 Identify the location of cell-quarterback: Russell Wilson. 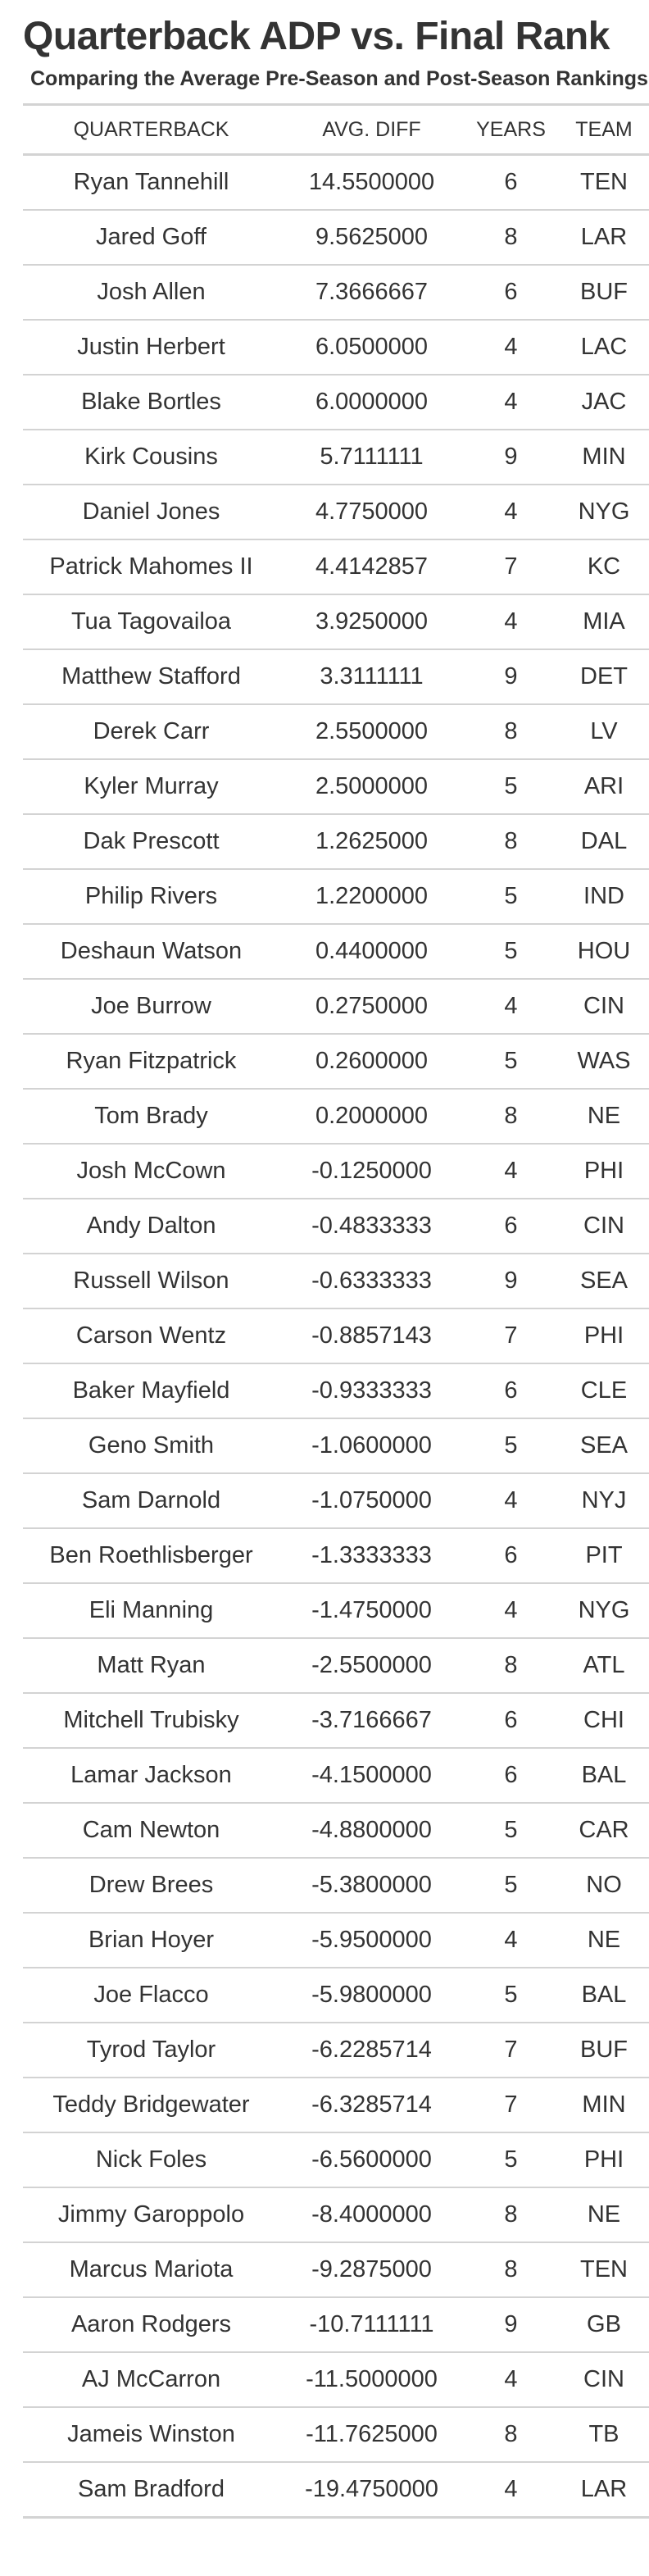
(151, 1281).